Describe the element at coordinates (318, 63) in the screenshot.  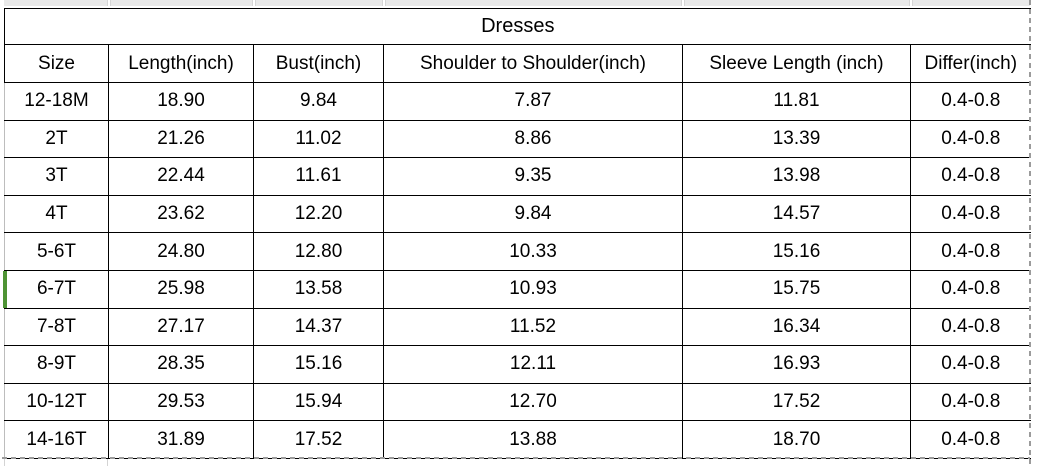
I see `column-header-cell: Bust(inch)` at that location.